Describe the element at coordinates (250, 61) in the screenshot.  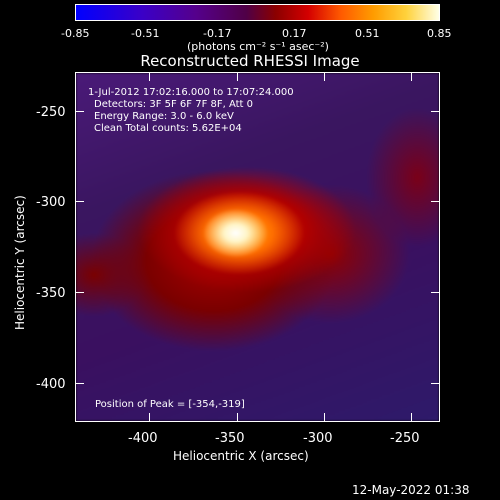
I see `plot-title: Reconstructed RHESSI Image` at that location.